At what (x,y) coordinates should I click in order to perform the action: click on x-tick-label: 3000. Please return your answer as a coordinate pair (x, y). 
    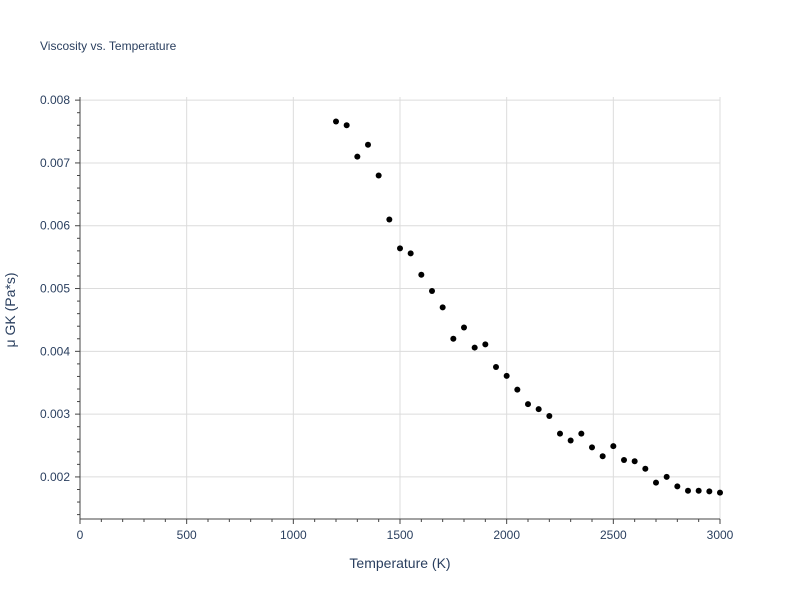
    Looking at the image, I should click on (720, 535).